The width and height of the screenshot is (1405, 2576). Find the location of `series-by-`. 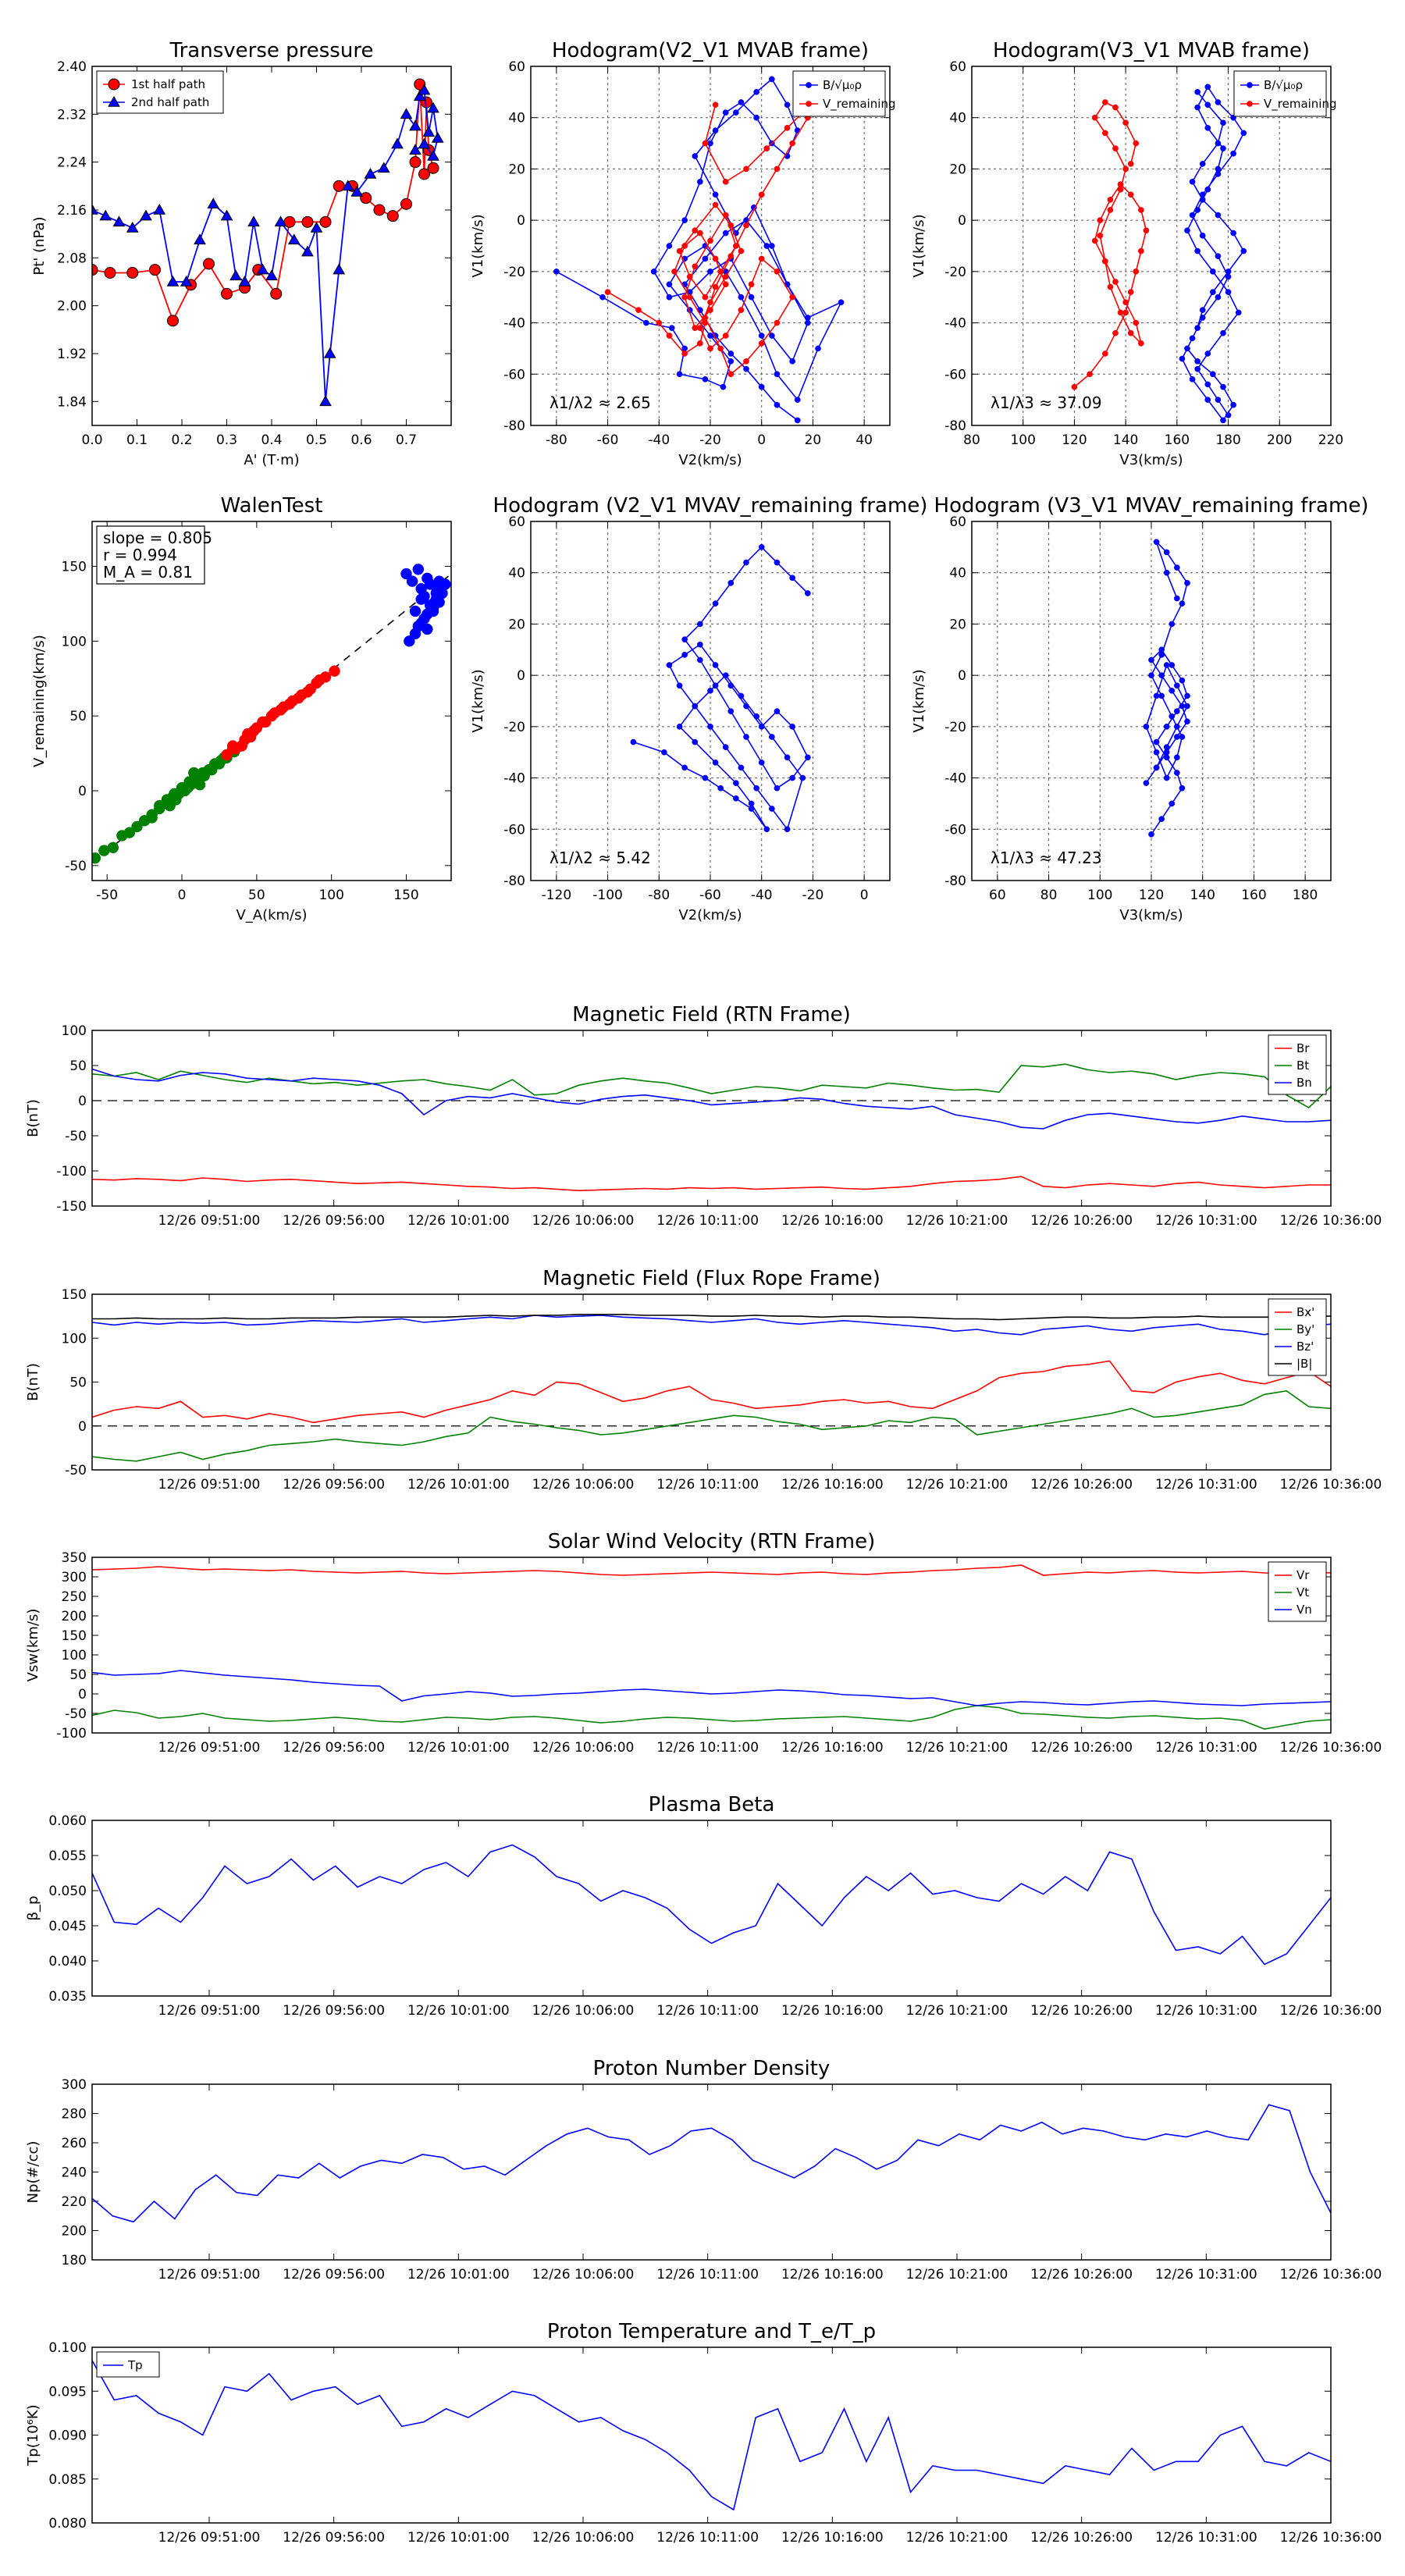

series-by- is located at coordinates (712, 1425).